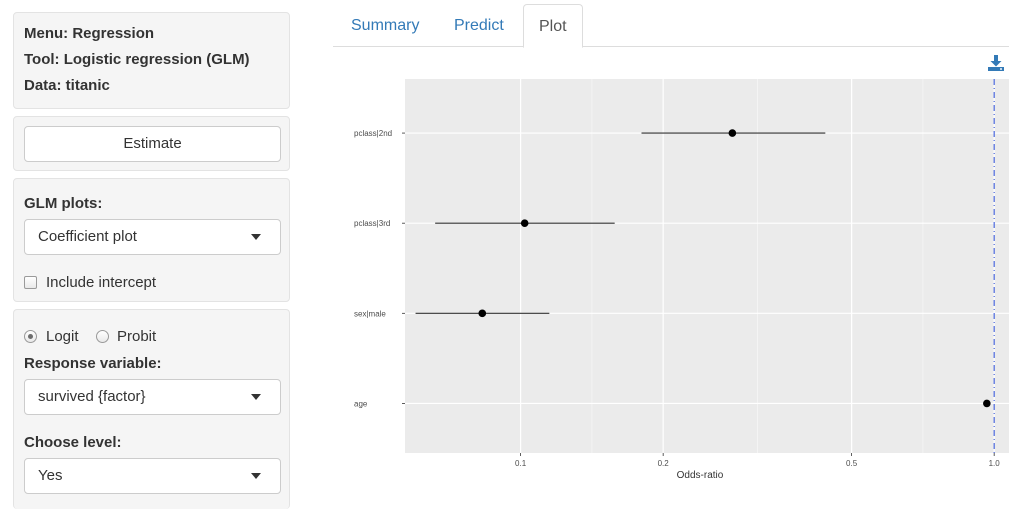 The width and height of the screenshot is (1009, 509). What do you see at coordinates (852, 463) in the screenshot?
I see `x-tick-label: 0.5` at bounding box center [852, 463].